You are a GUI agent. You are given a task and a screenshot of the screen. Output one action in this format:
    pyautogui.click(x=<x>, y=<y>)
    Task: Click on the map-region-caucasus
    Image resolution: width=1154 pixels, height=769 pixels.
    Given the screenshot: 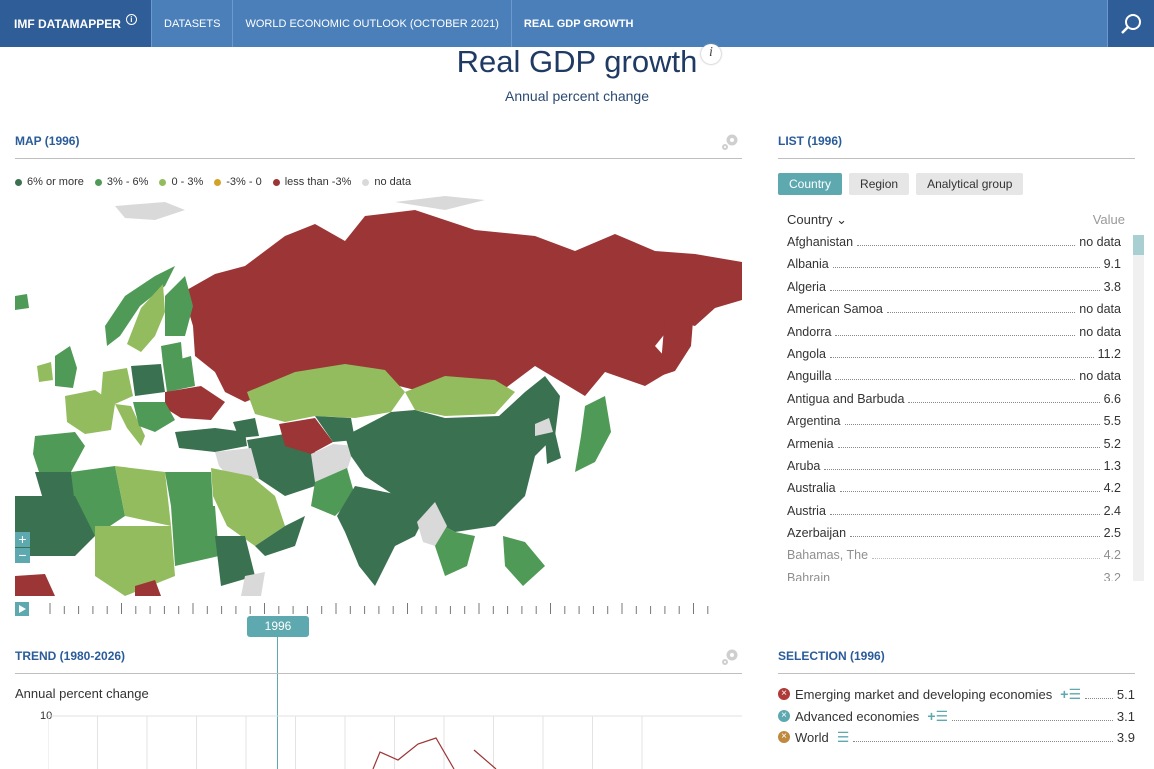 What is the action you would take?
    pyautogui.click(x=246, y=428)
    